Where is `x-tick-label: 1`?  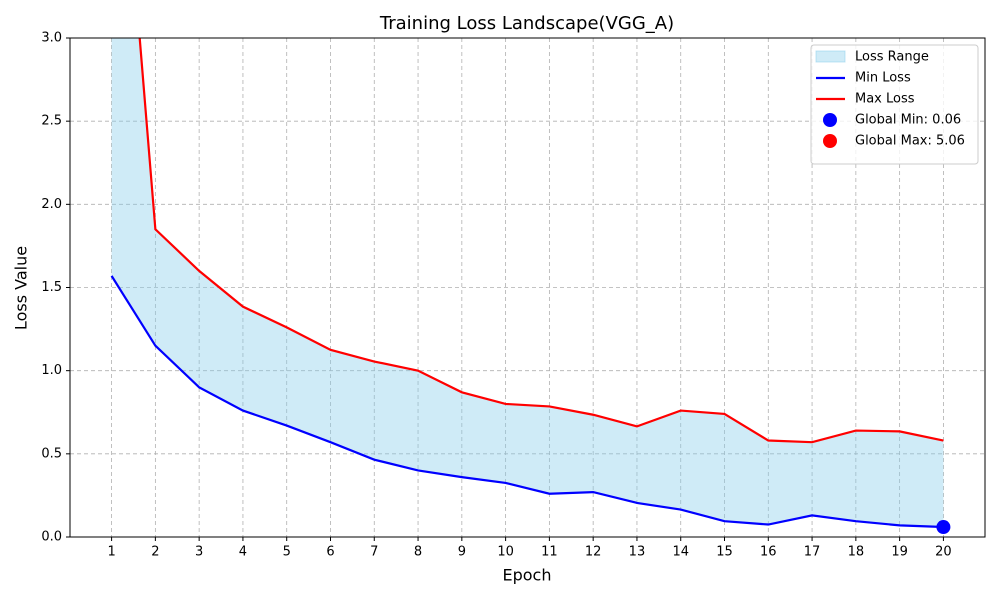
x-tick-label: 1 is located at coordinates (111, 552).